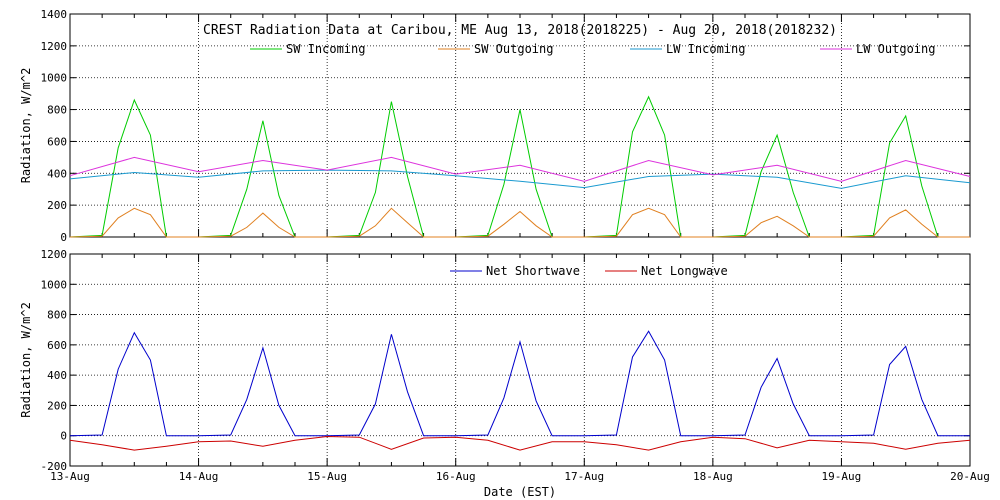  Describe the element at coordinates (584, 476) in the screenshot. I see `x-tick-label: 17-Aug` at that location.